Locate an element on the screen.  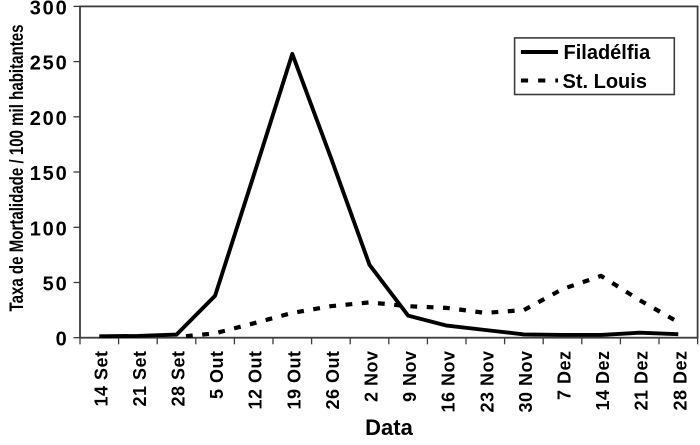
svg-text: 21 Dez is located at coordinates (642, 381).